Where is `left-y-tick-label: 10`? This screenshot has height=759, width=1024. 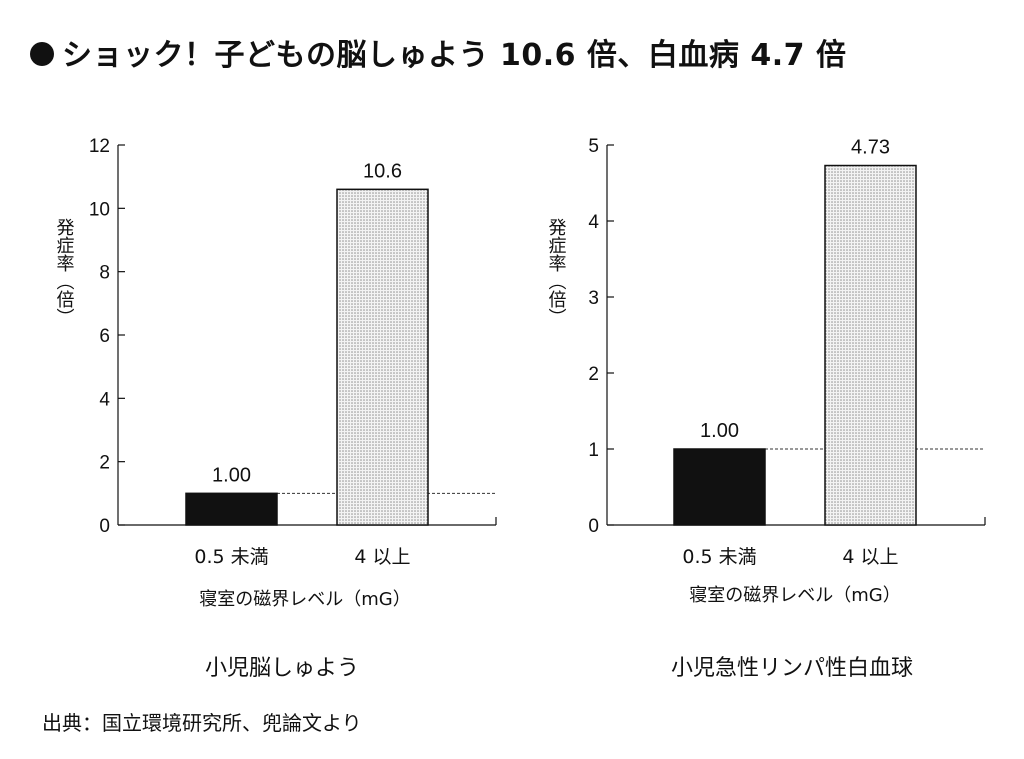
left-y-tick-label: 10 is located at coordinates (99, 209).